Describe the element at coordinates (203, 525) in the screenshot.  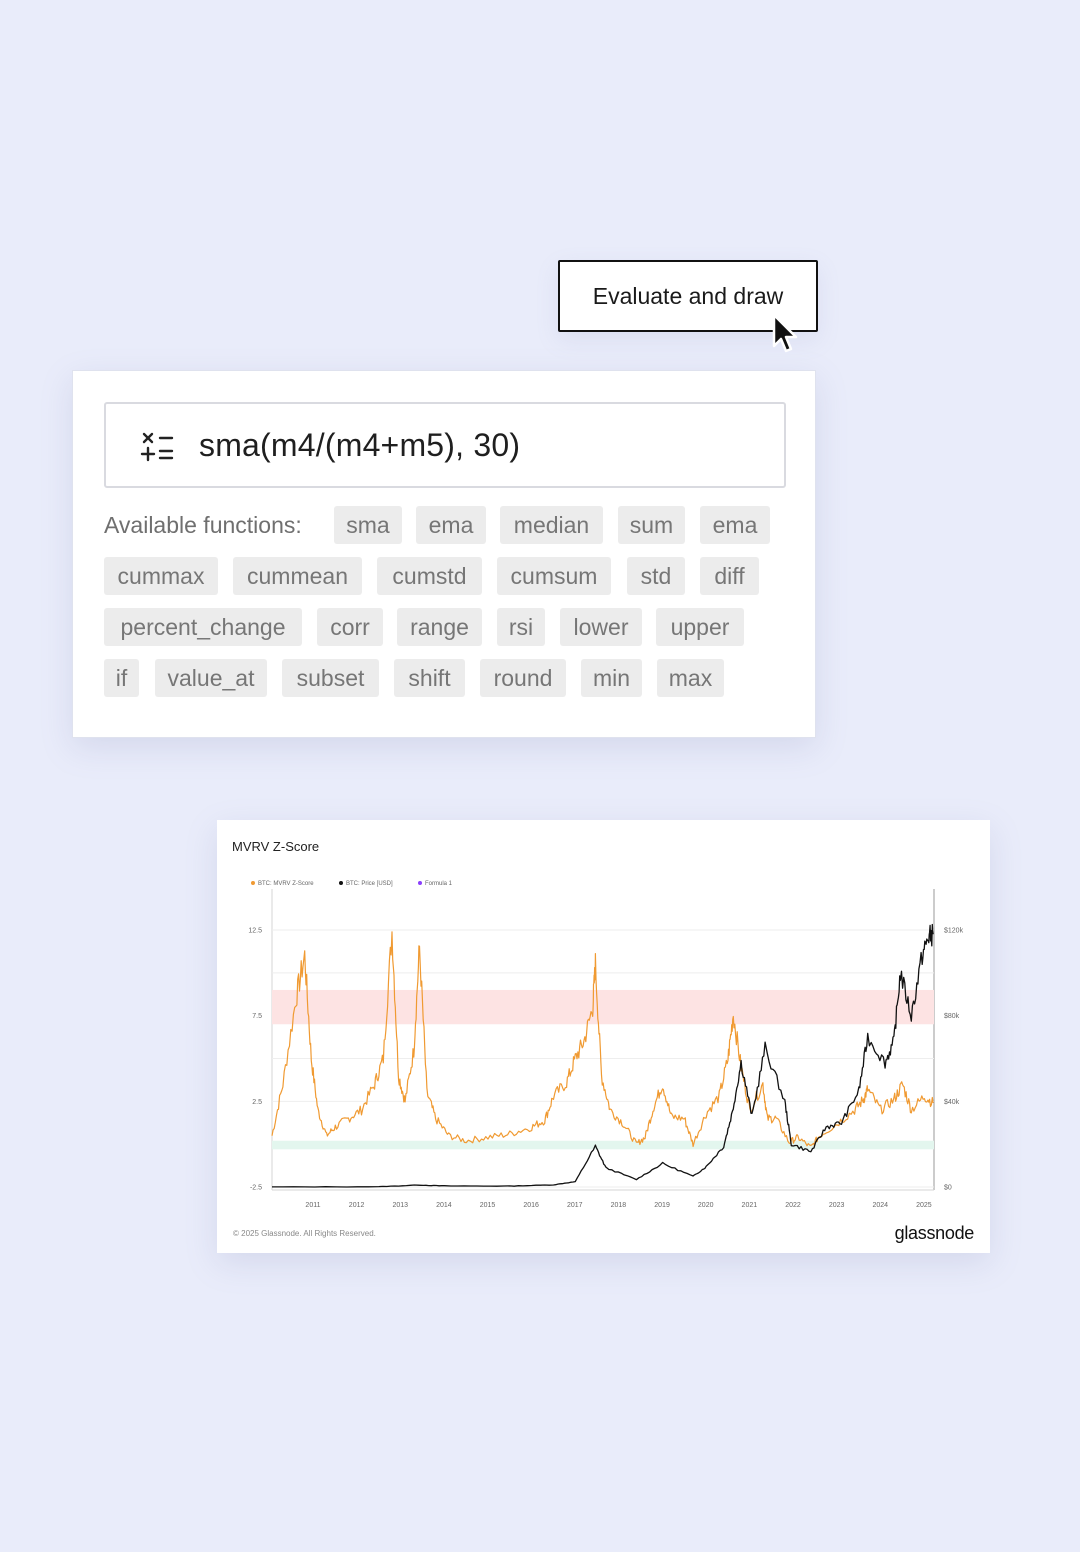
I see `available-functions-label: Available functions:` at that location.